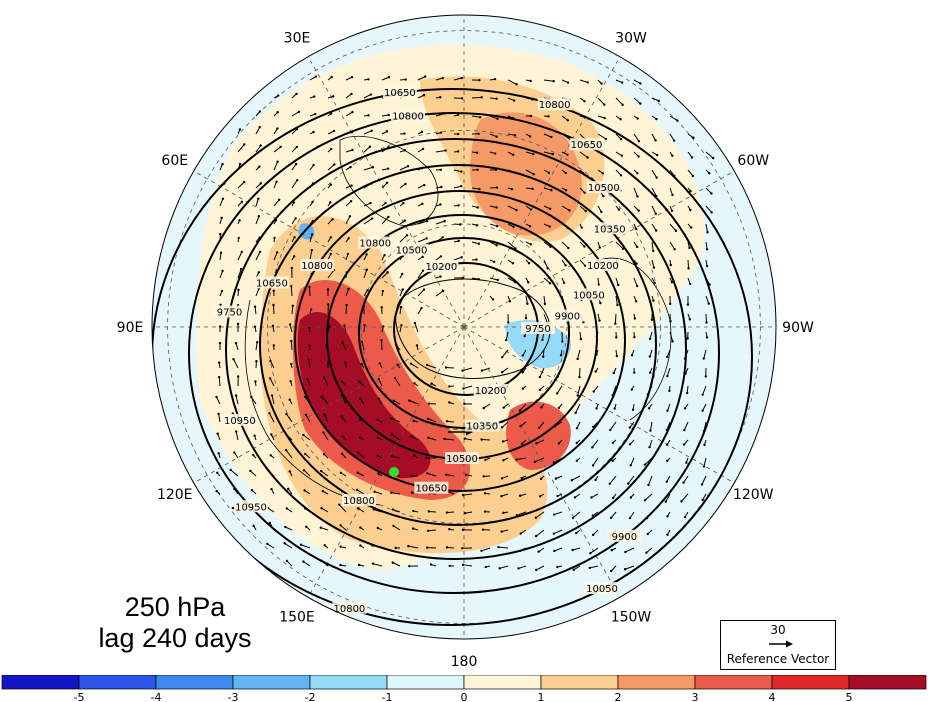 The image size is (928, 702). What do you see at coordinates (400, 93) in the screenshot?
I see `contour-label: 10650` at bounding box center [400, 93].